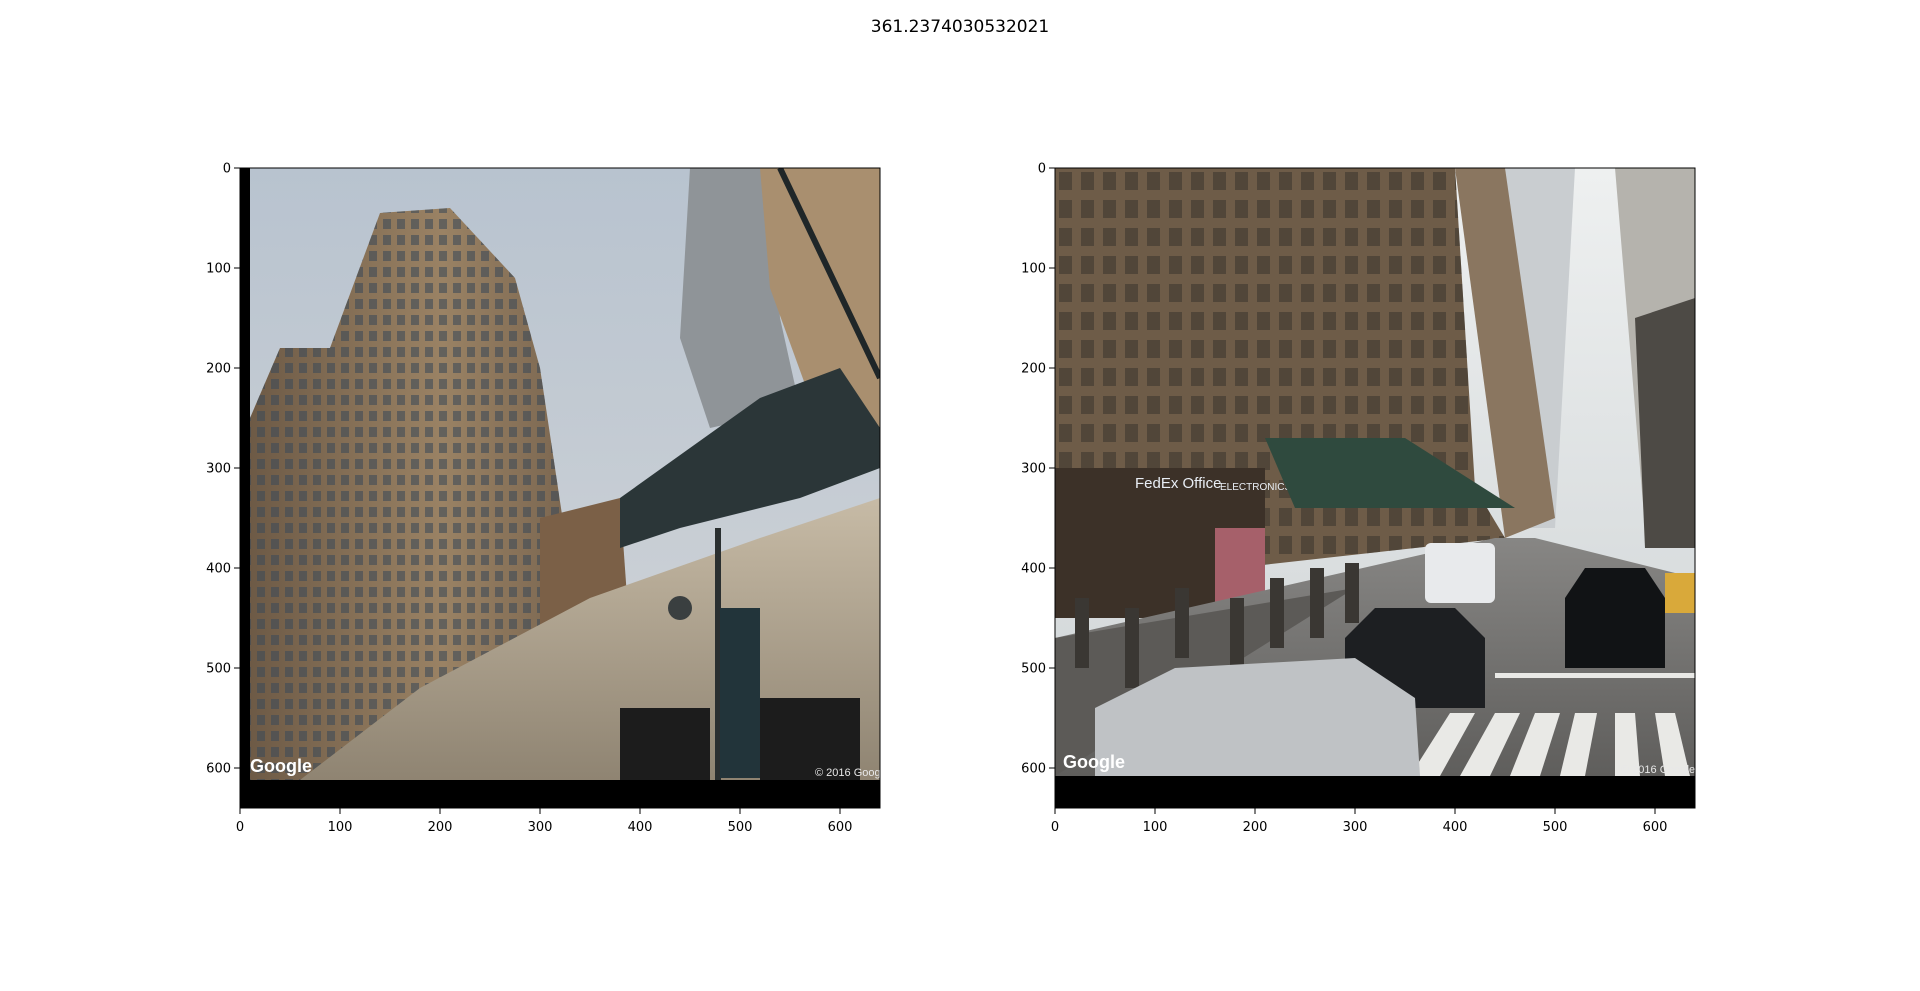 The width and height of the screenshot is (1920, 991). I want to click on street-lamp, so click(718, 654).